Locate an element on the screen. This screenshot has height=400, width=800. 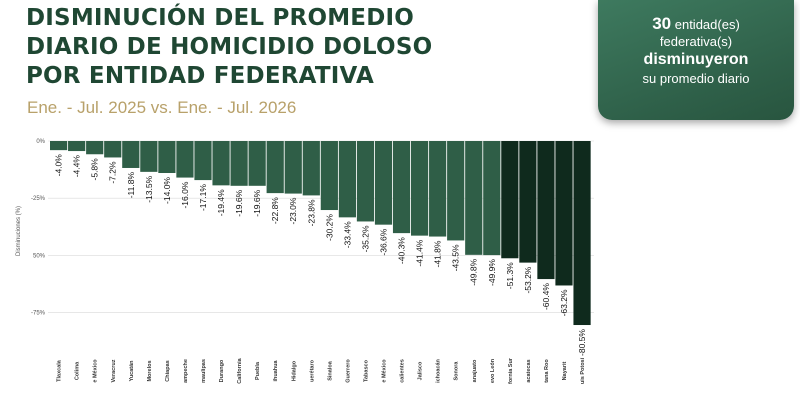
title-line: POR ENTIDAD FEDERATIVA is located at coordinates (200, 76).